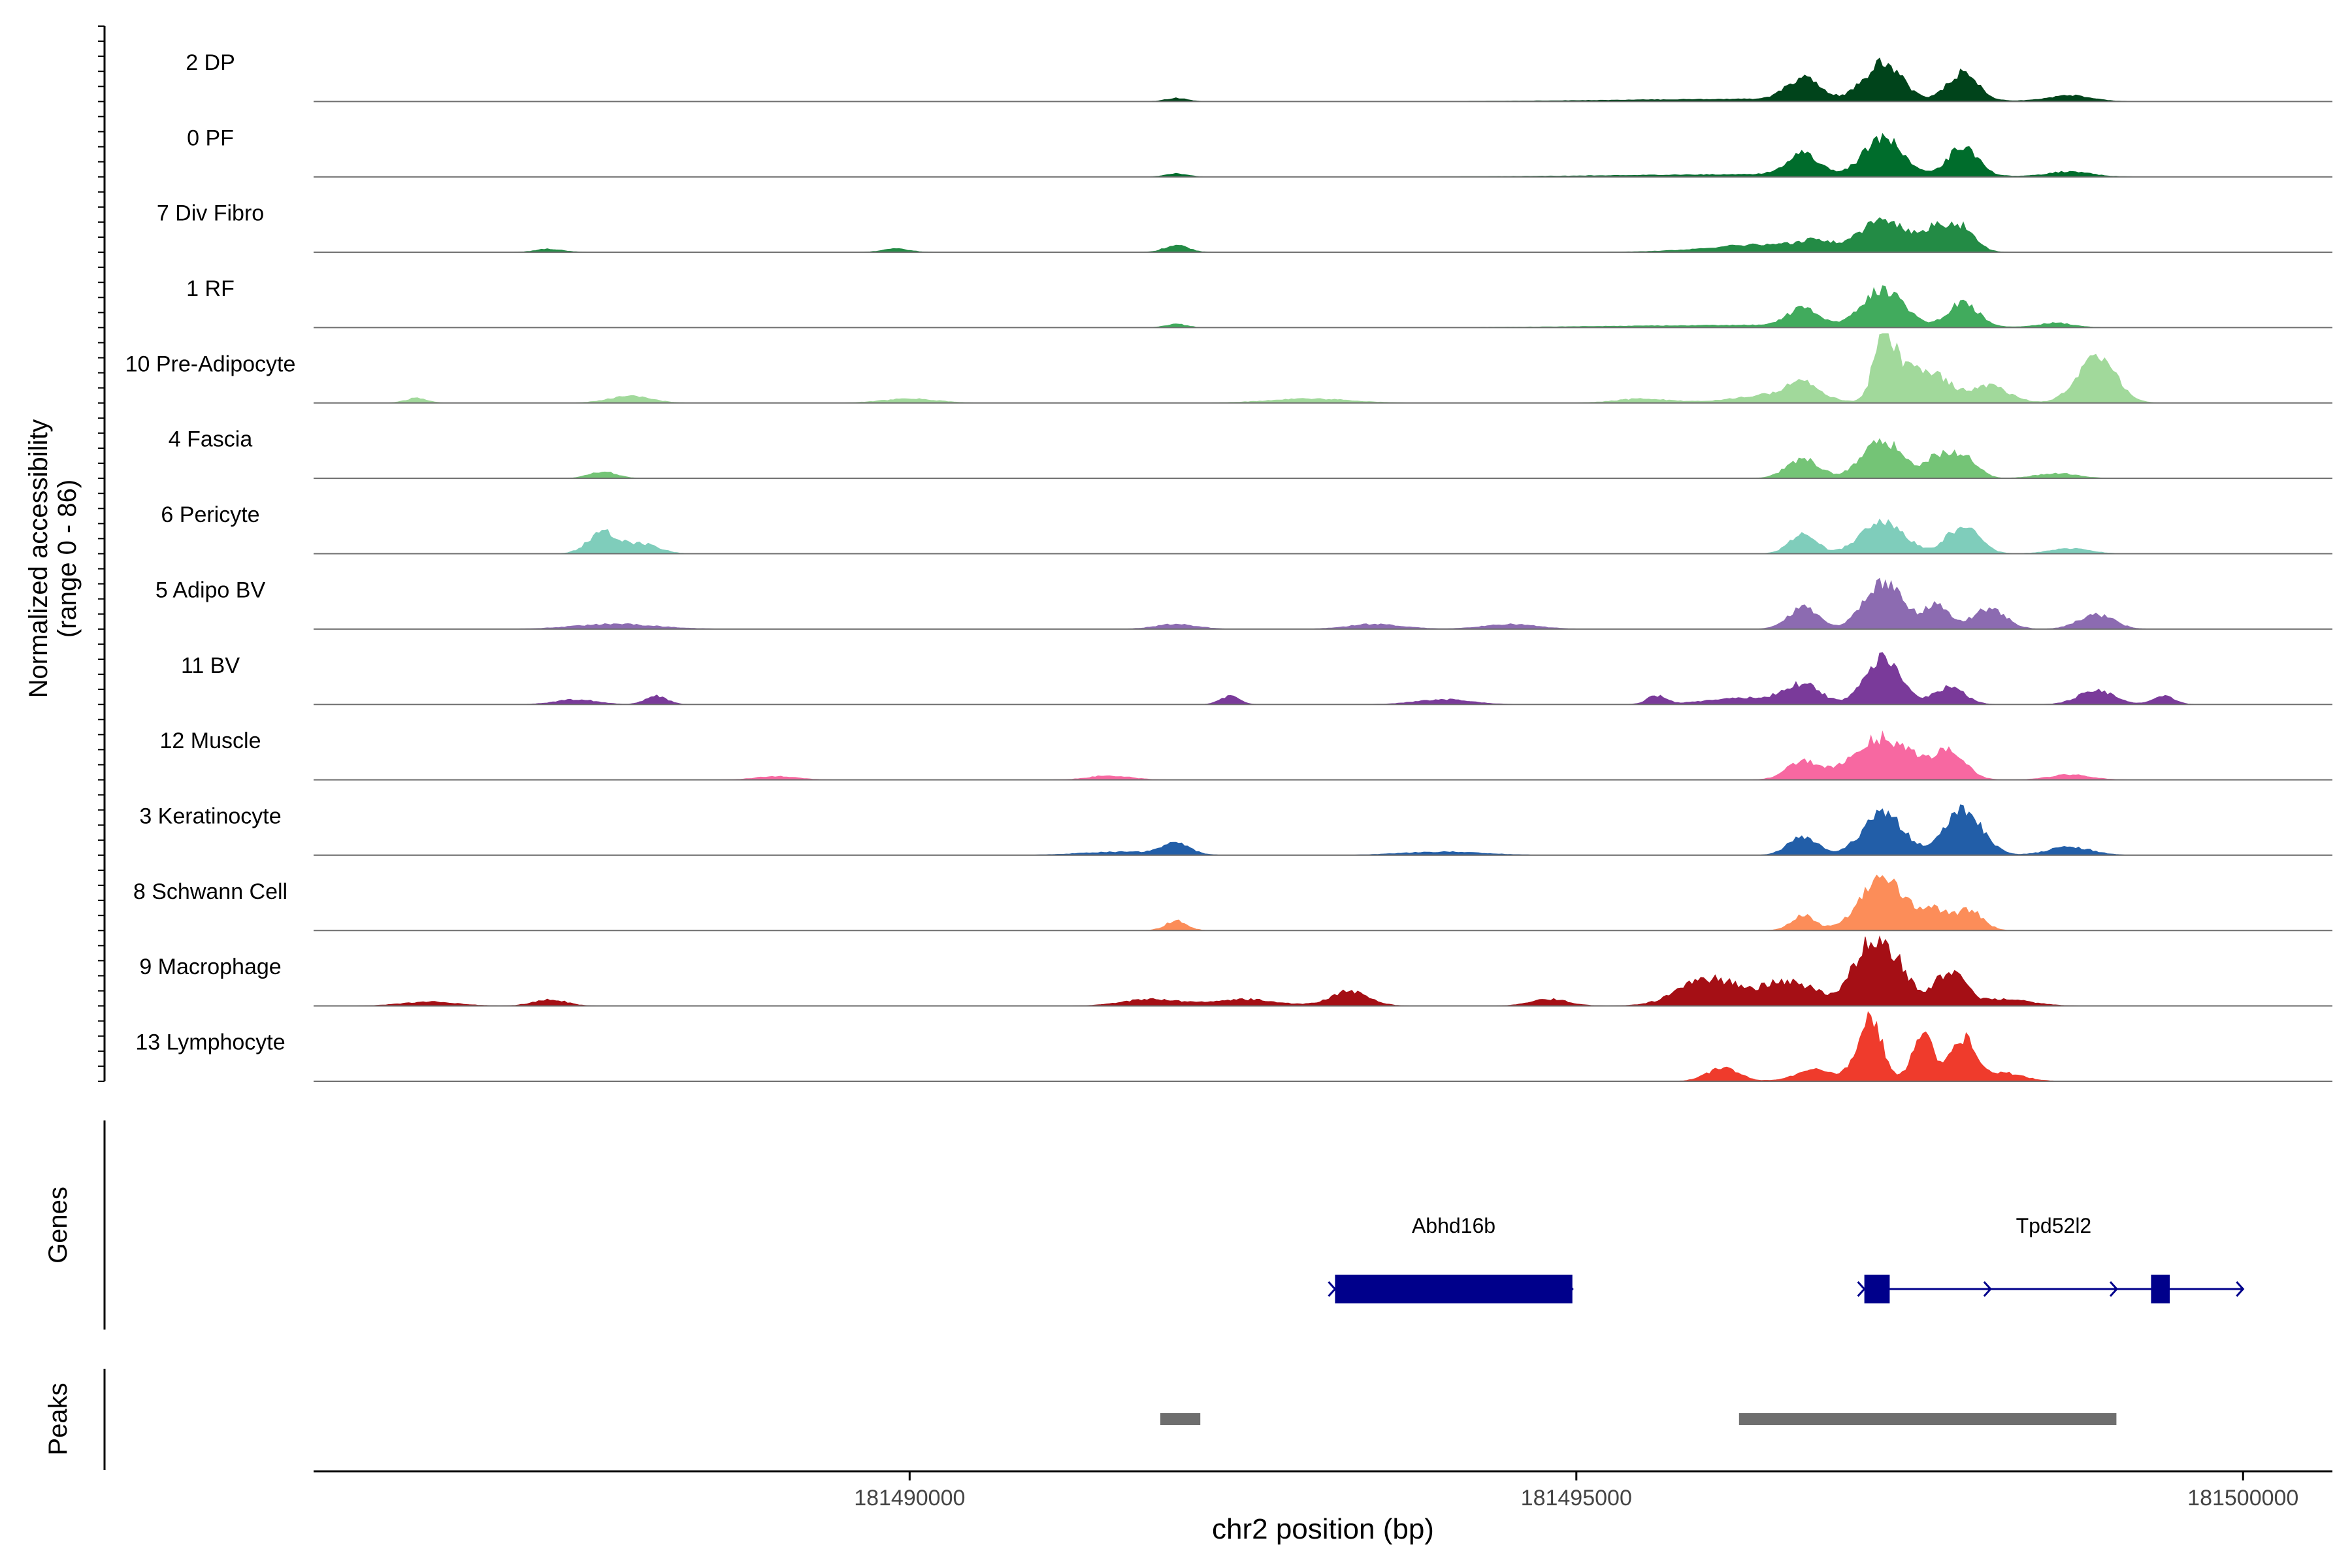 Image resolution: width=2352 pixels, height=1568 pixels. Describe the element at coordinates (1638, 1419) in the screenshot. I see `peak-regions` at that location.